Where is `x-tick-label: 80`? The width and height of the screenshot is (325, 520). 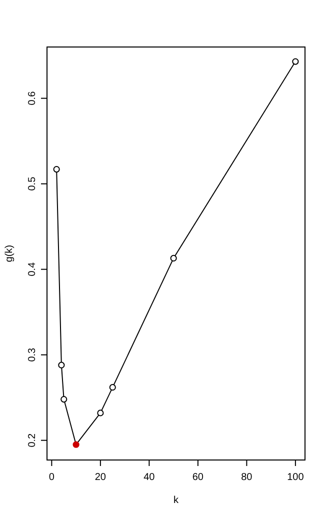
x-tick-label: 80 is located at coordinates (247, 477).